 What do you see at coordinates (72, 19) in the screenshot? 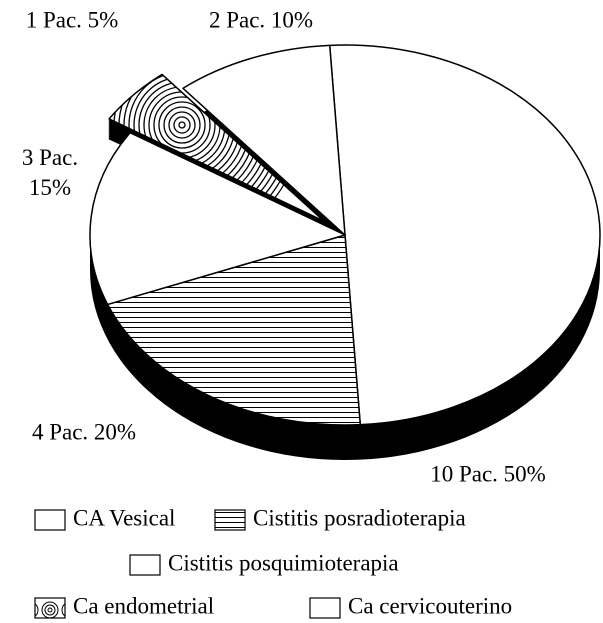
I see `data-label: 1 Pac. 5%` at bounding box center [72, 19].